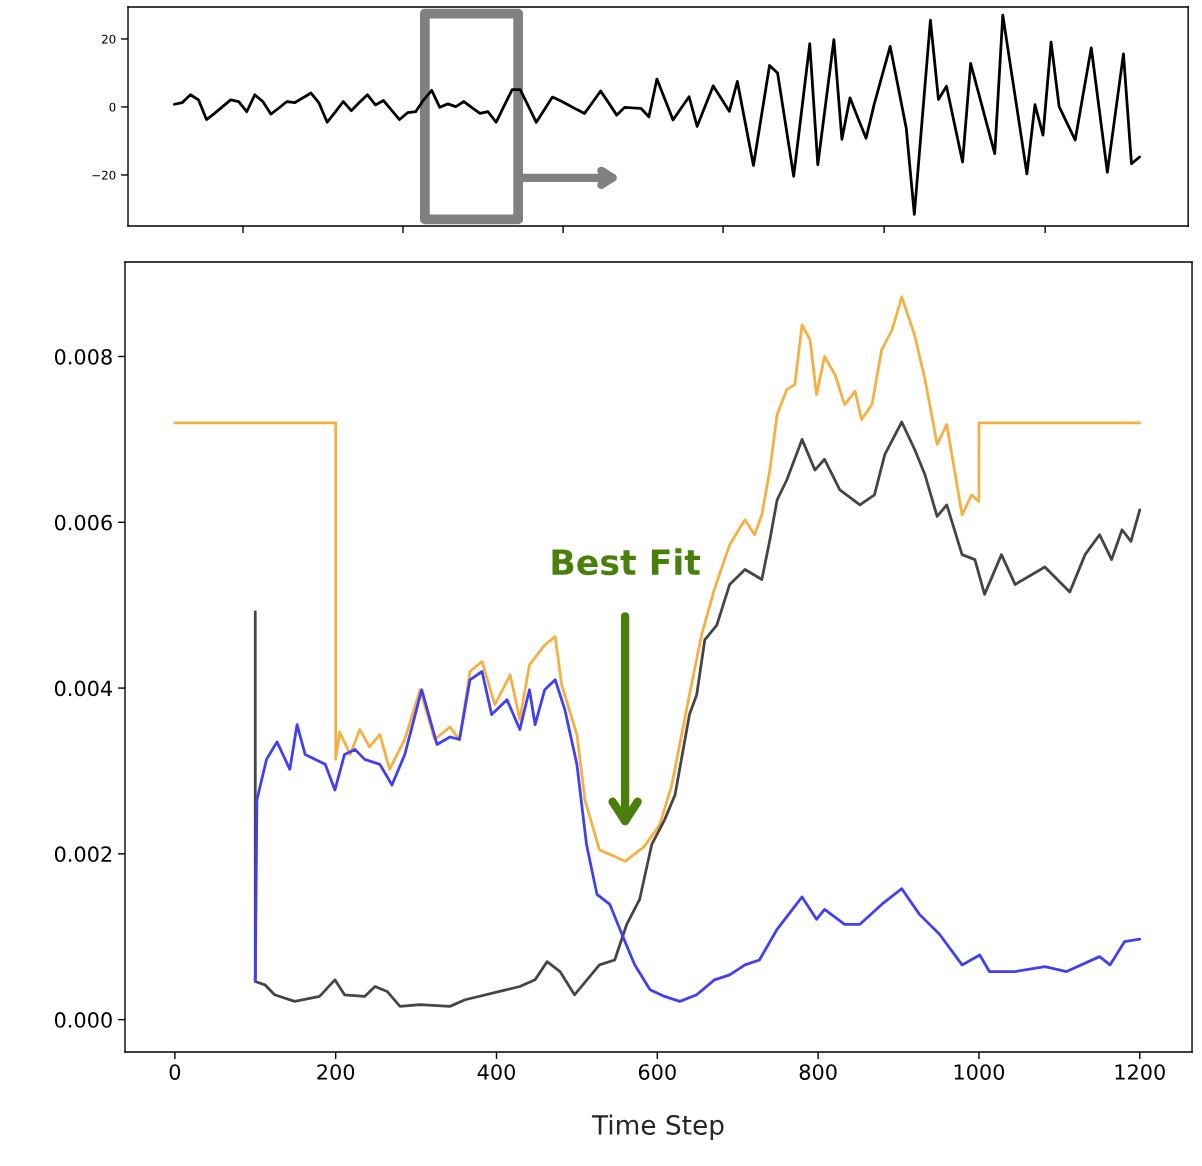 The width and height of the screenshot is (1202, 1166). I want to click on y-tick-label: 20, so click(109, 39).